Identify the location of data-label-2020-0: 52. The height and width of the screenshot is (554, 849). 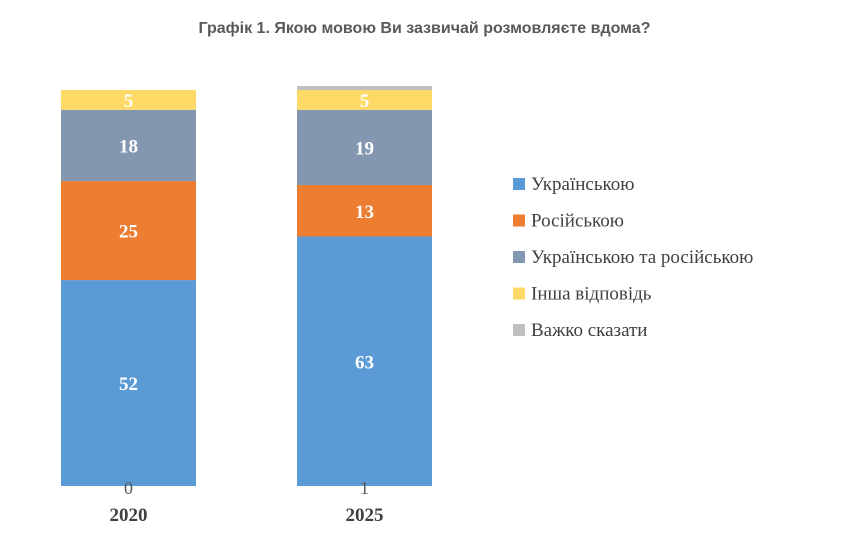
(128, 384).